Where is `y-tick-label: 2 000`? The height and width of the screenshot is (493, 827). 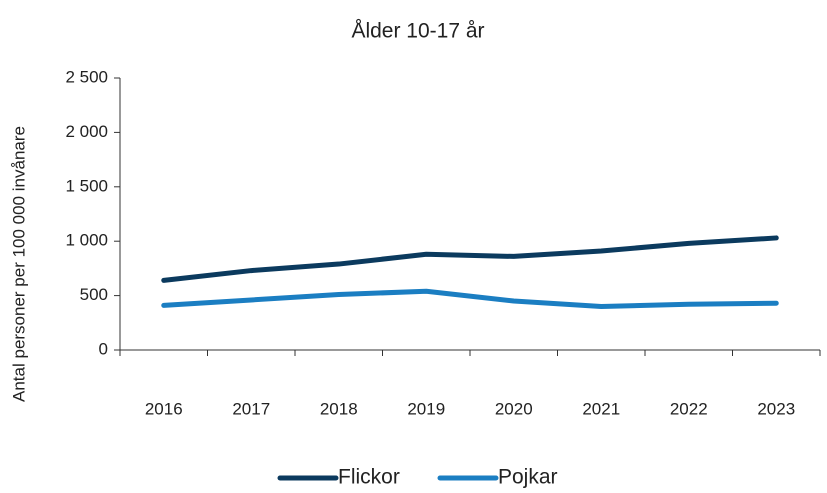
y-tick-label: 2 000 is located at coordinates (86, 131).